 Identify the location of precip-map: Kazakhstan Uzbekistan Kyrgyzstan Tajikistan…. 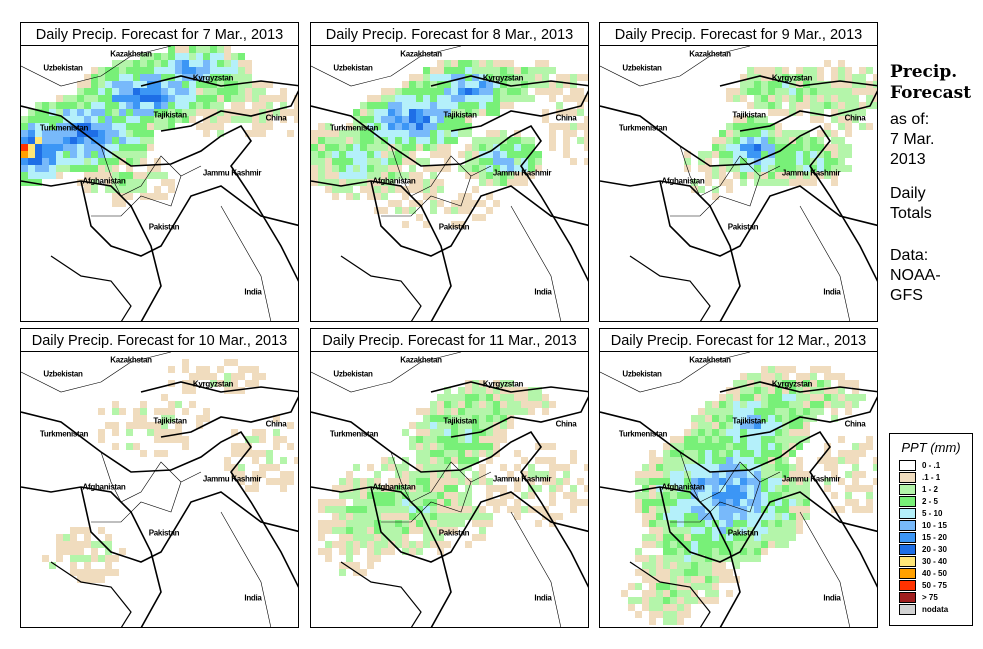
(449, 184).